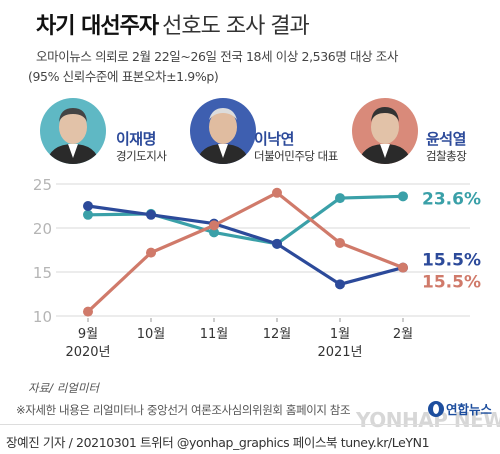 The width and height of the screenshot is (500, 454). Describe the element at coordinates (136, 139) in the screenshot. I see `candidate-name: 이재명` at that location.